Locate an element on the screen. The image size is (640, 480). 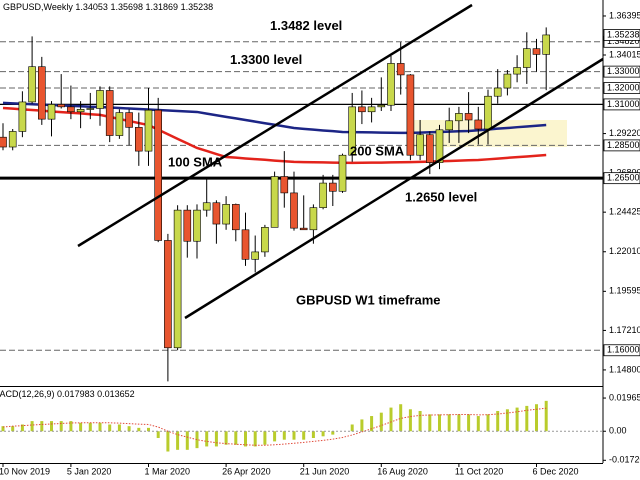
y-tick-label: 1.24425 is located at coordinates (624, 212).